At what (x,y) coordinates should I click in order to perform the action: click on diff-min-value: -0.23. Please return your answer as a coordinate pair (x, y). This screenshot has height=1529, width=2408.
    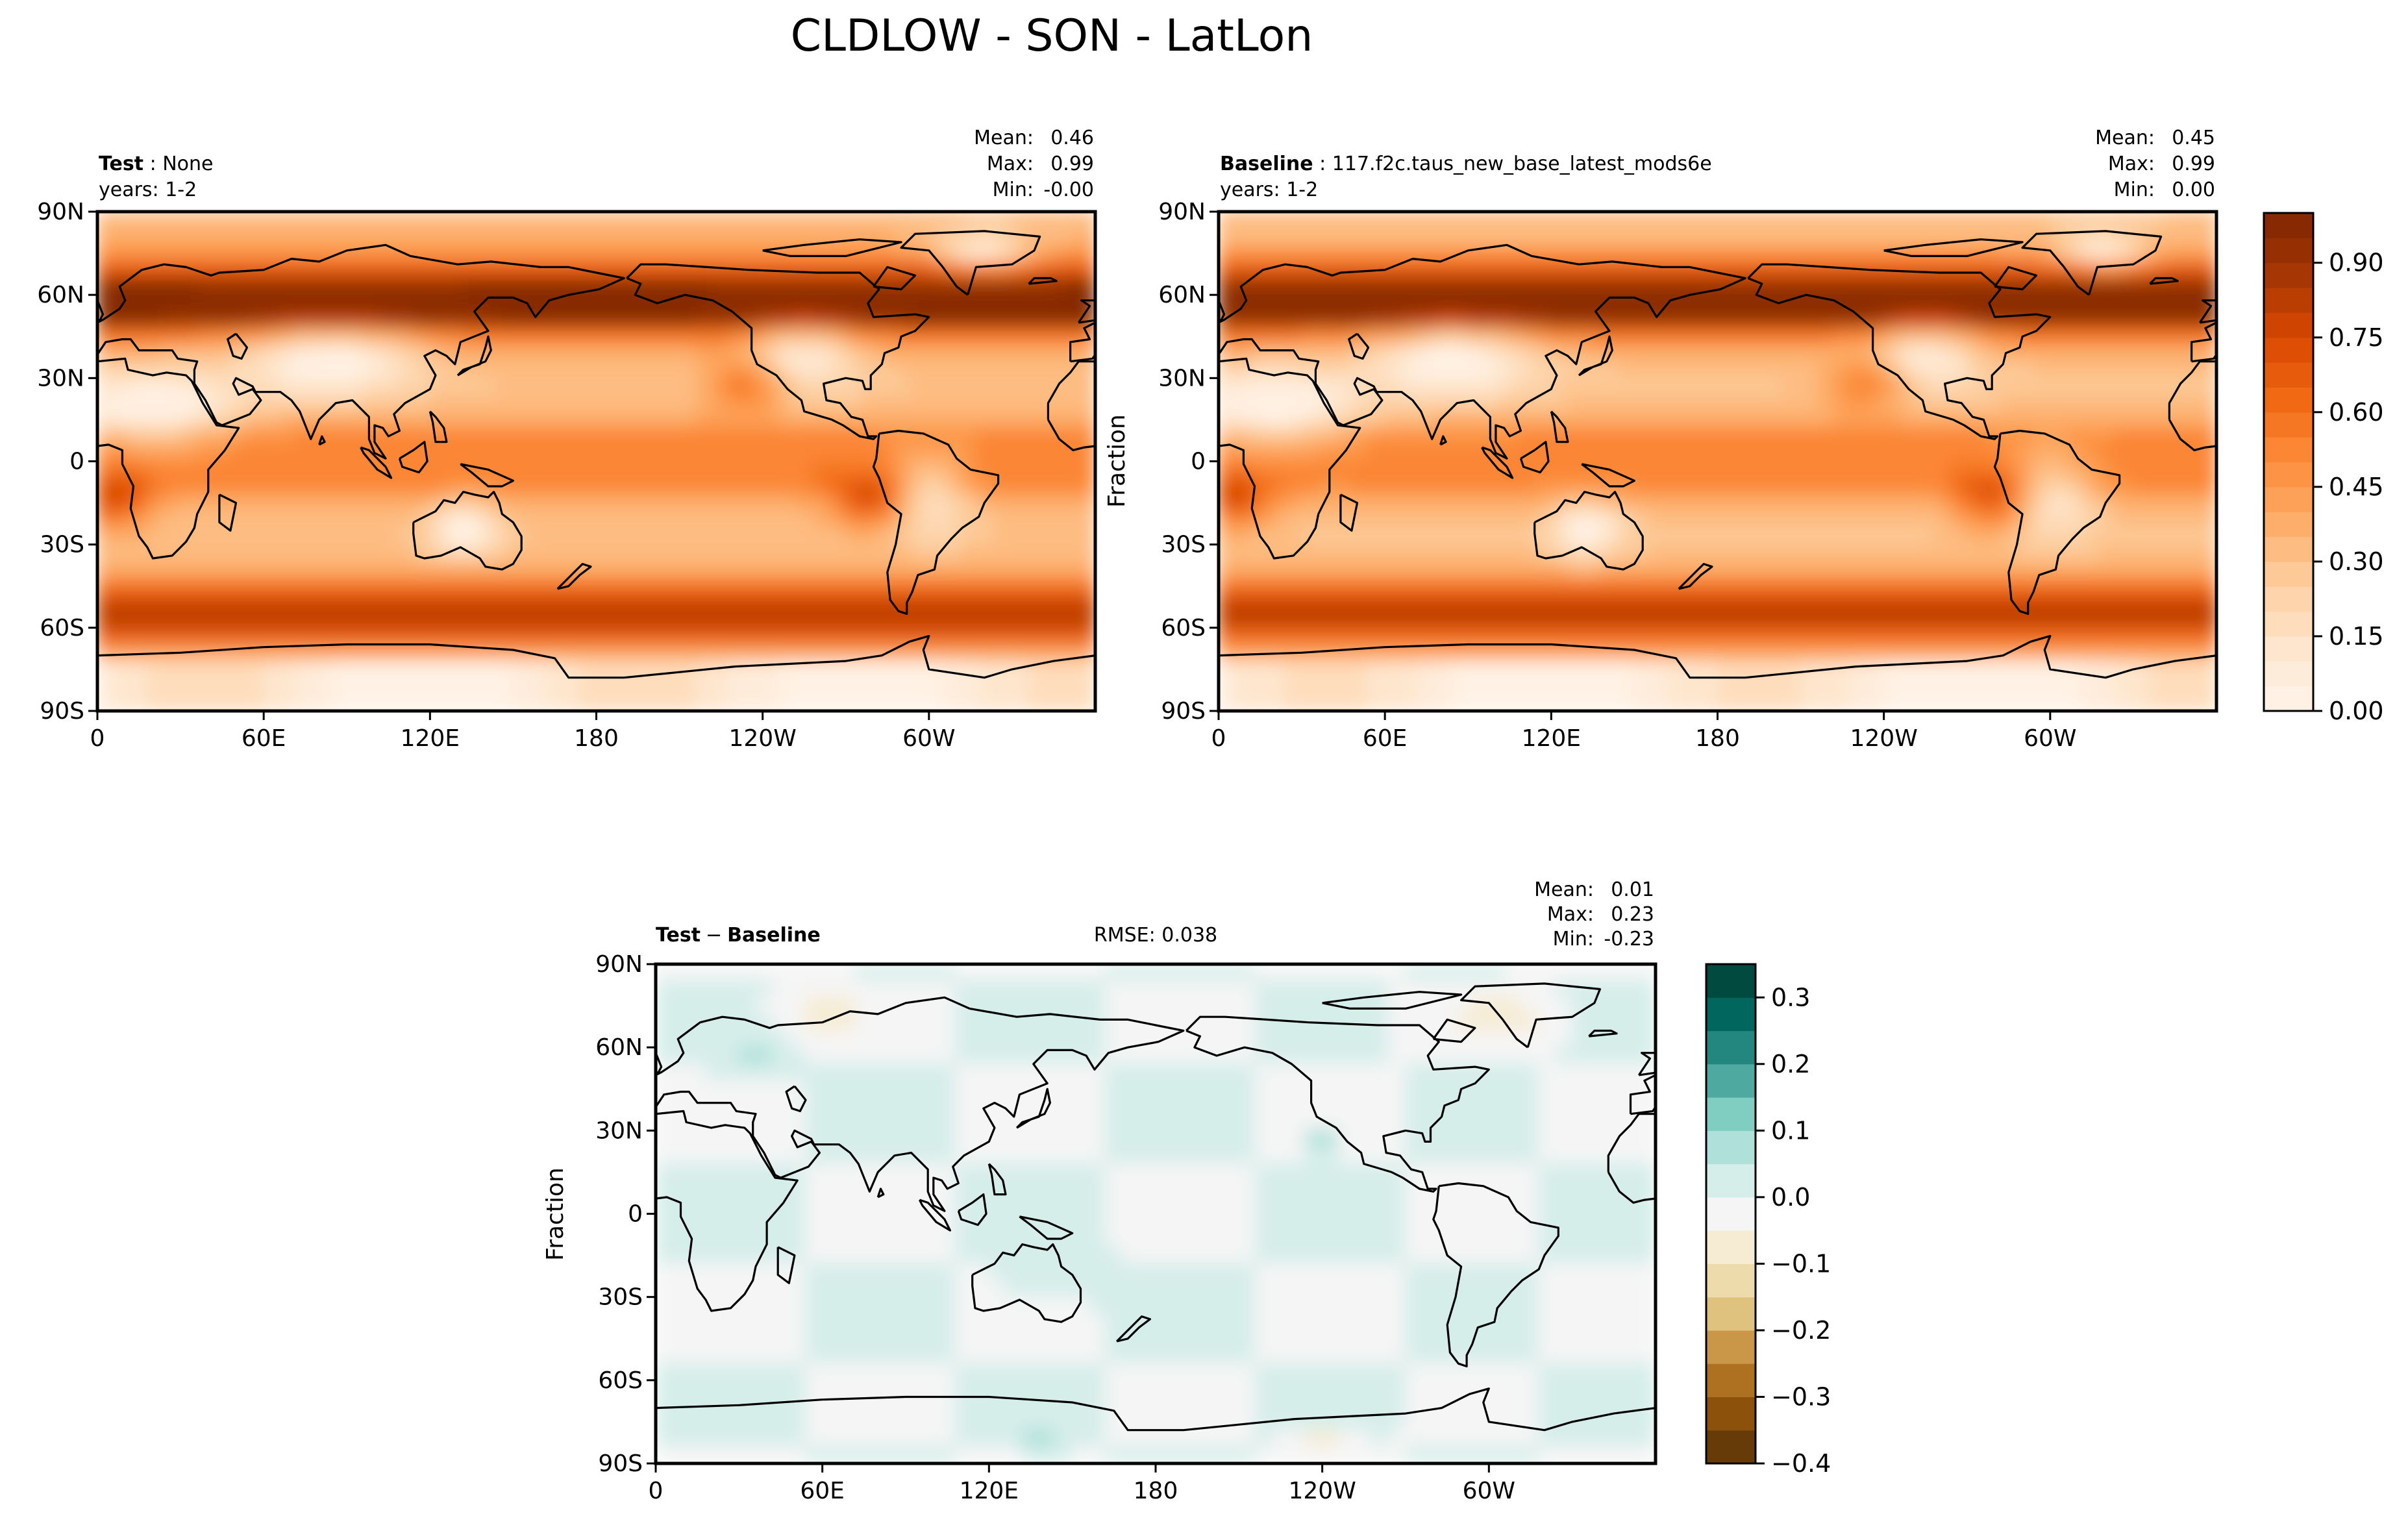
    Looking at the image, I should click on (1629, 939).